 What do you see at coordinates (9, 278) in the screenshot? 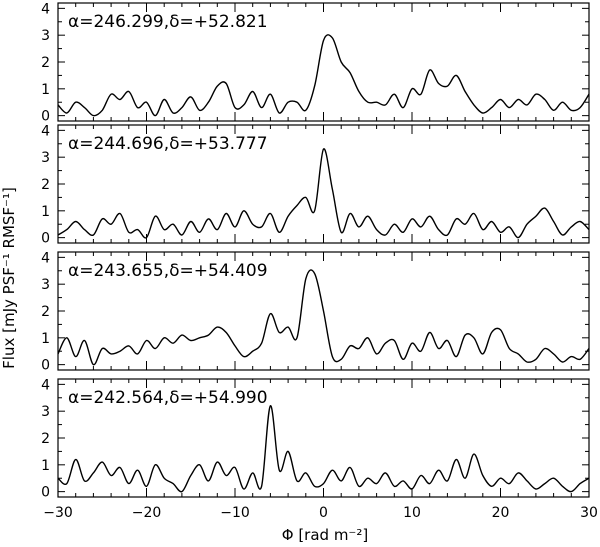
I see `y-axis-title: Flux [mJy PSF⁻¹ RMSF⁻¹]` at bounding box center [9, 278].